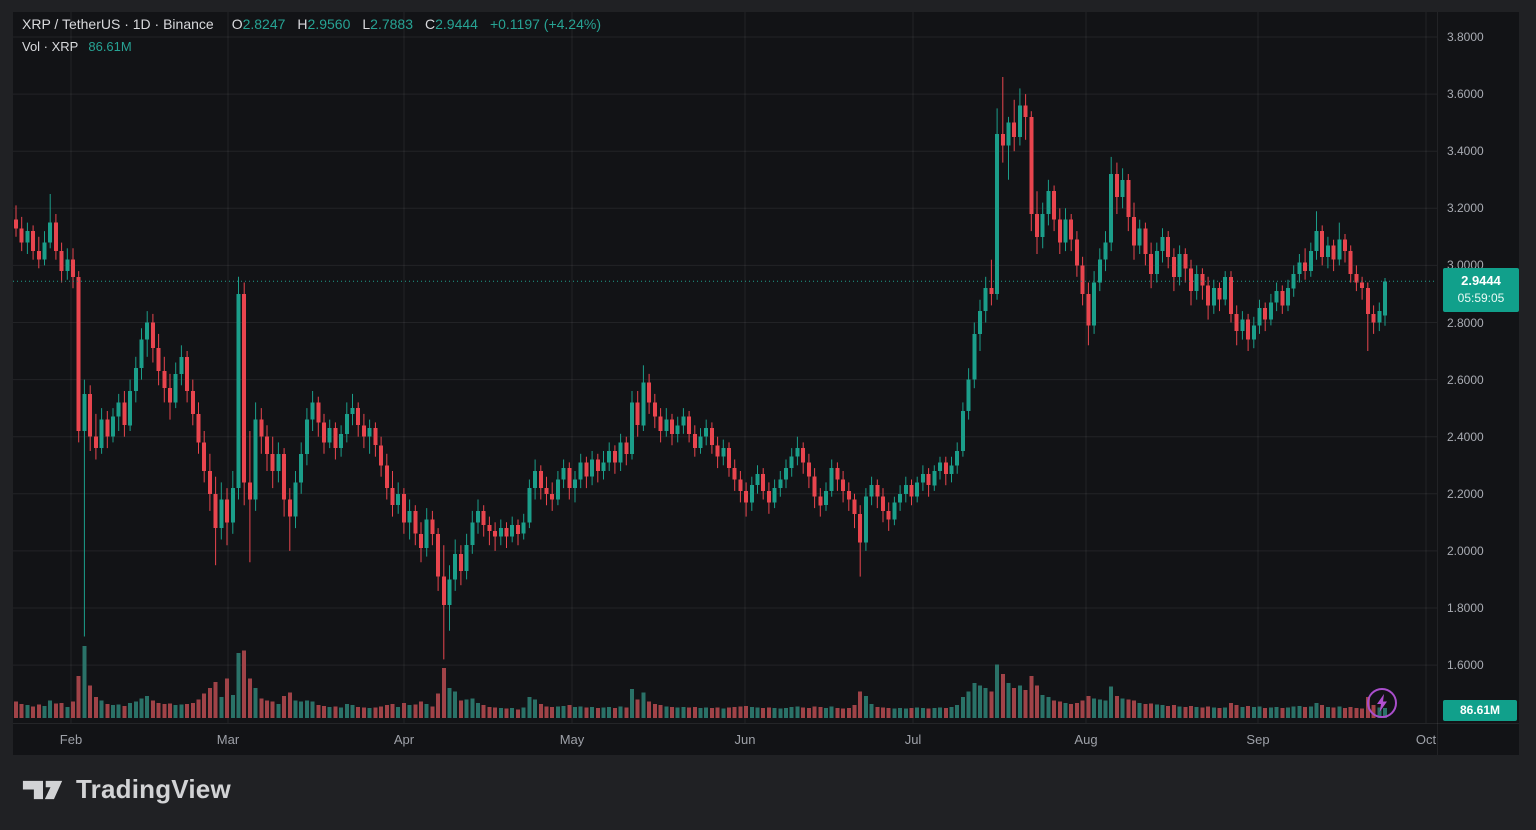 The image size is (1536, 830). I want to click on time-axis-label: Jul, so click(913, 739).